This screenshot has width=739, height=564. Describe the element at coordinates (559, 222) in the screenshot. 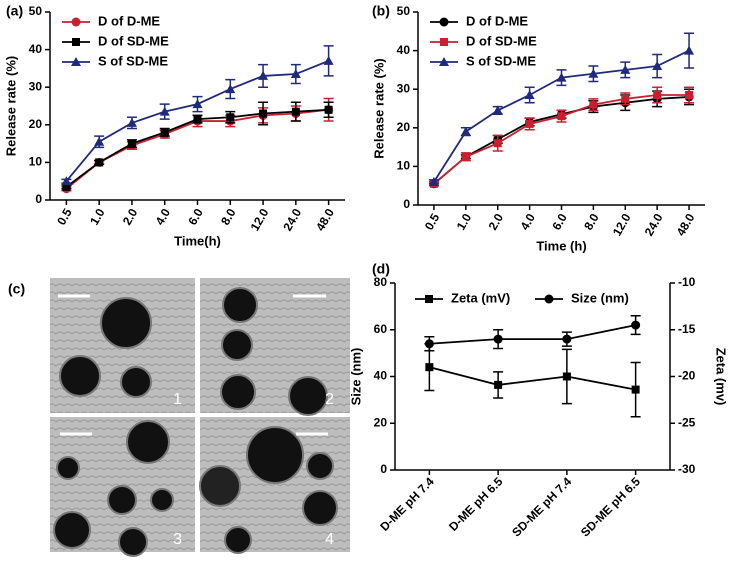

I see `x-tick-label: 6.0` at that location.